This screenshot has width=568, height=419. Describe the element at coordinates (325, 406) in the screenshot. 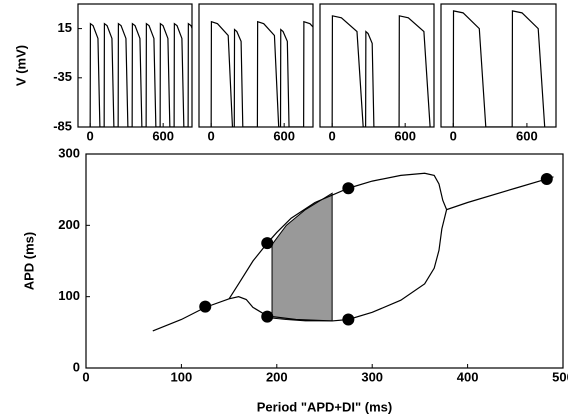

I see `x-axis-label: Period "APD+DI" (ms)` at that location.